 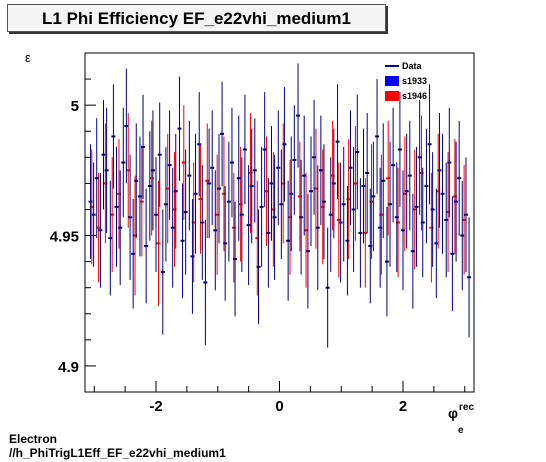 I want to click on y-tick-label: 4.95, so click(x=64, y=237).